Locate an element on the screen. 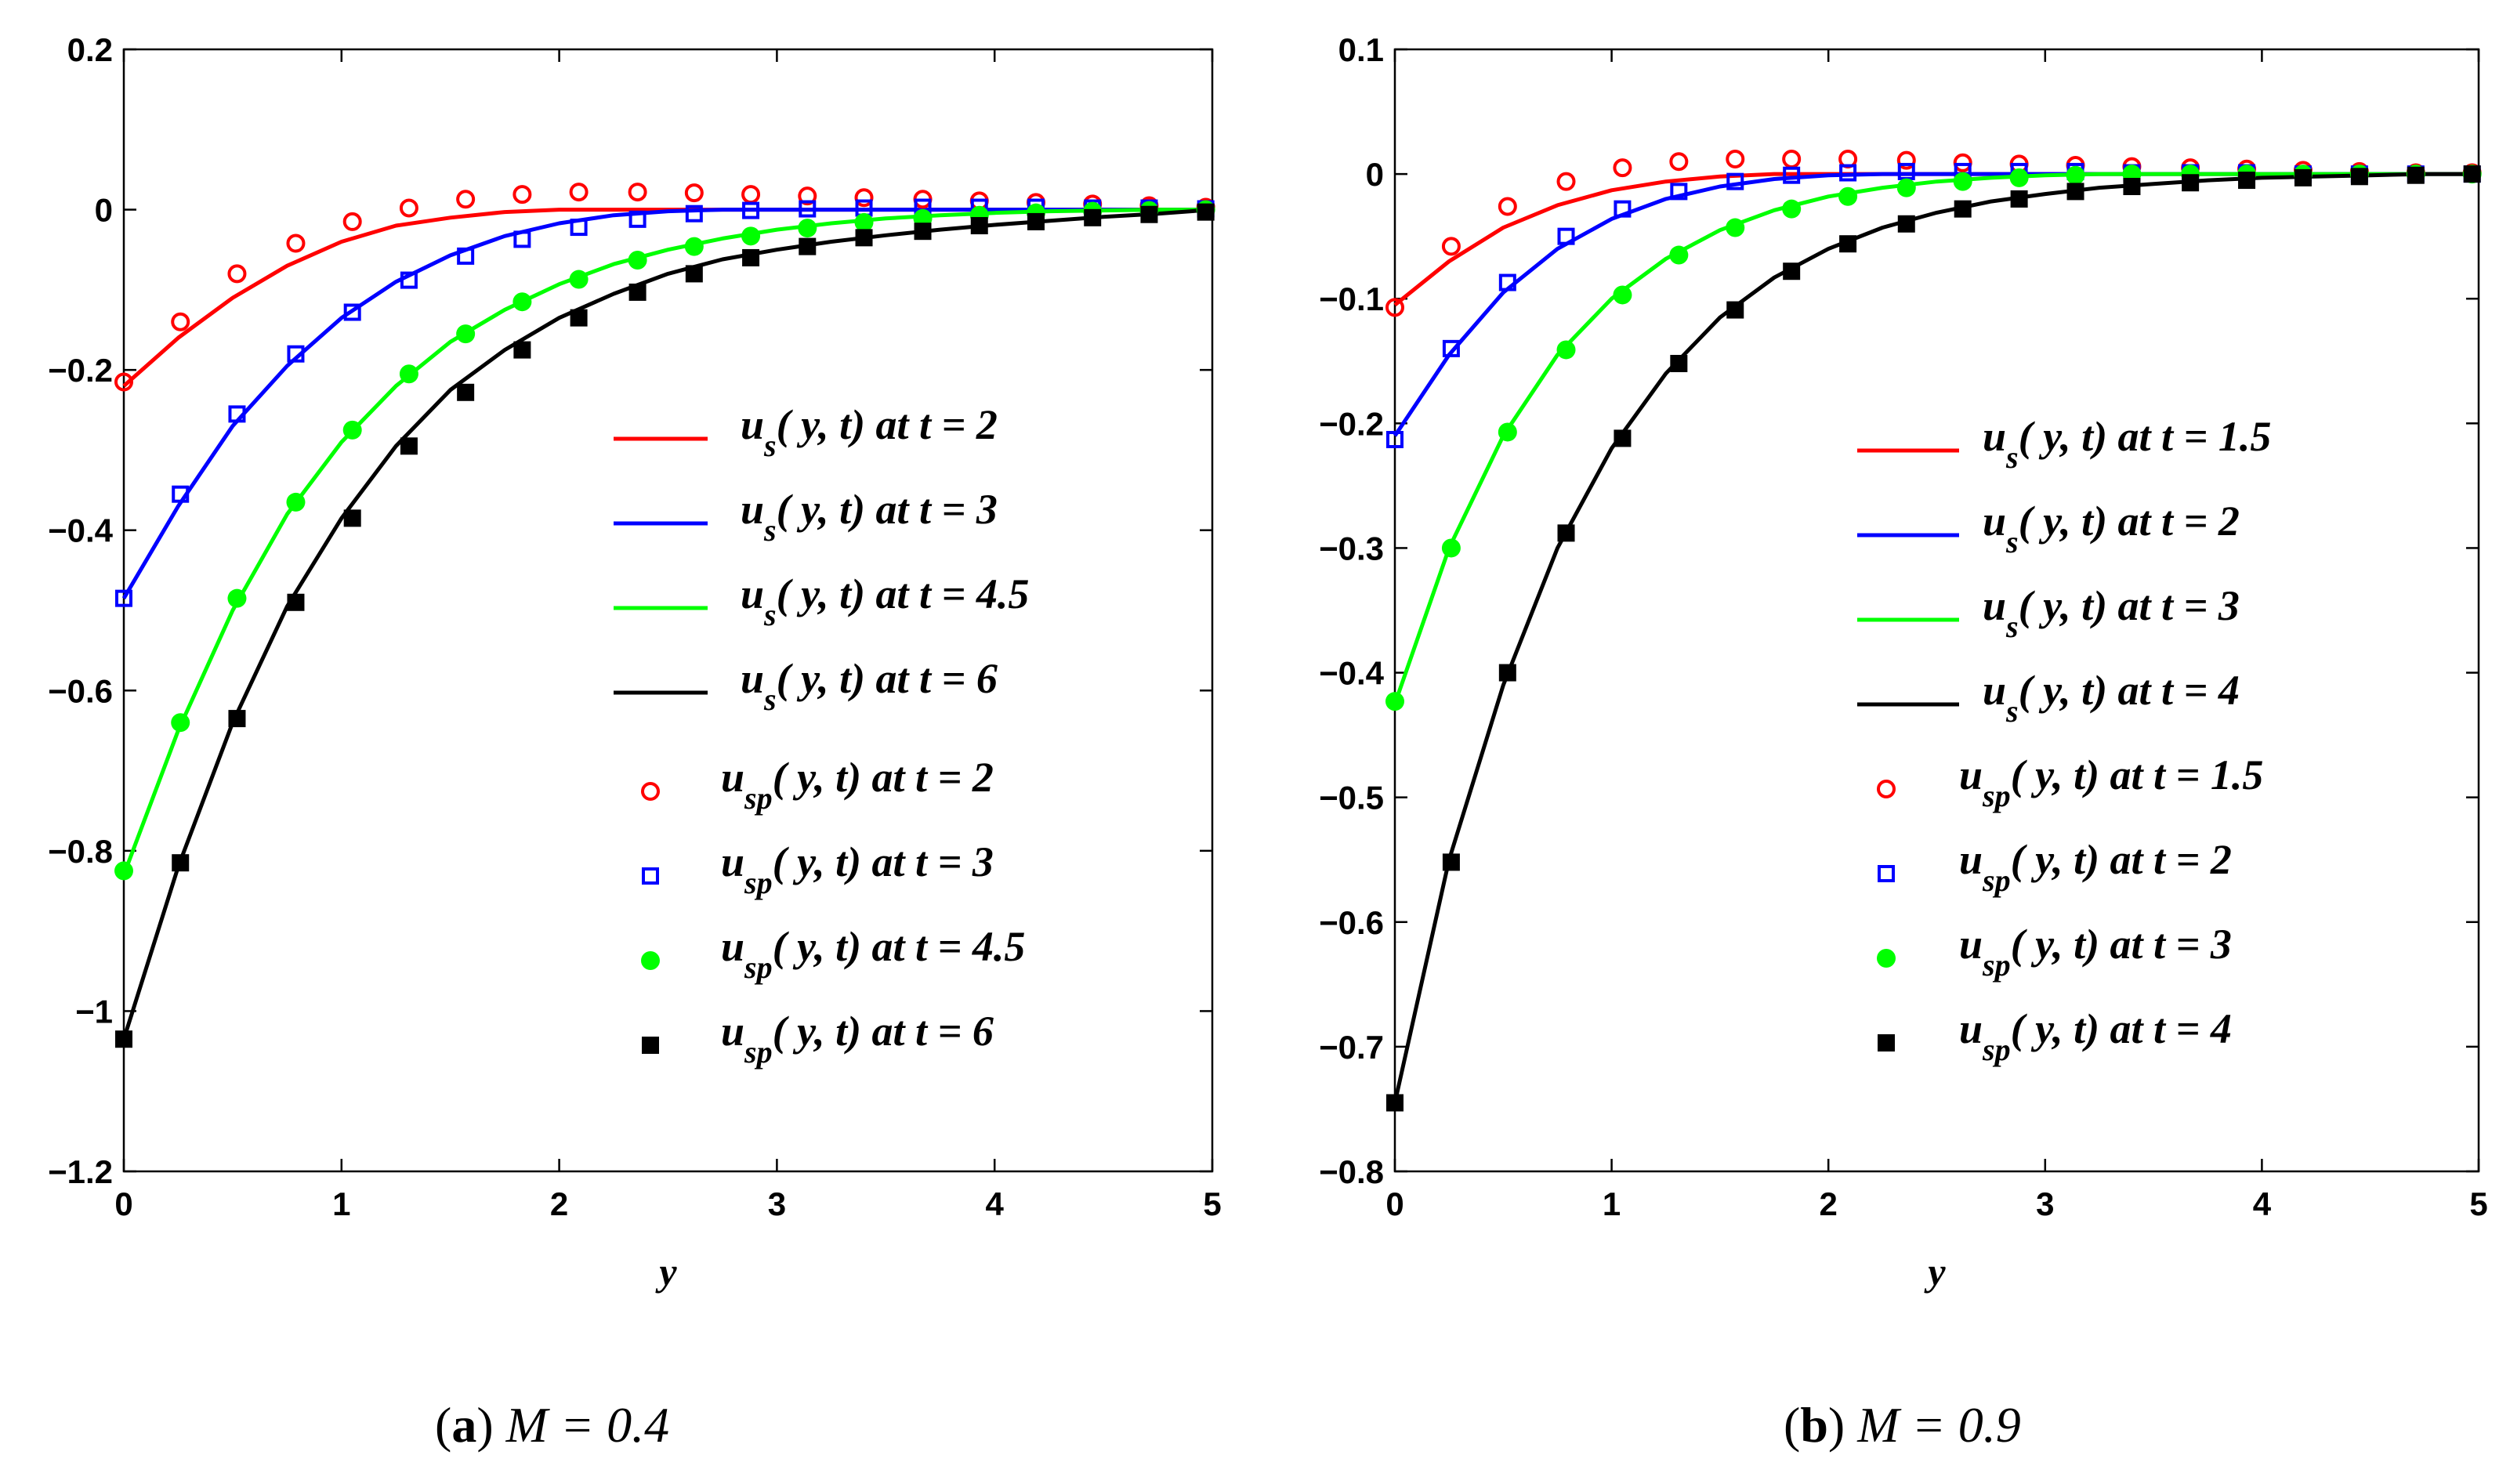  legend-label-main-b-3: u is located at coordinates (1994, 690).